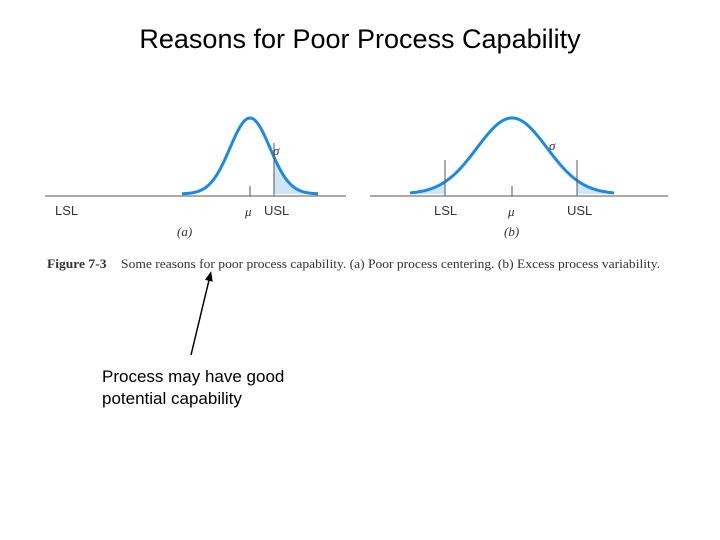 The height and width of the screenshot is (540, 720). What do you see at coordinates (360, 39) in the screenshot?
I see `page-title: Reasons for Poor Process Capability` at bounding box center [360, 39].